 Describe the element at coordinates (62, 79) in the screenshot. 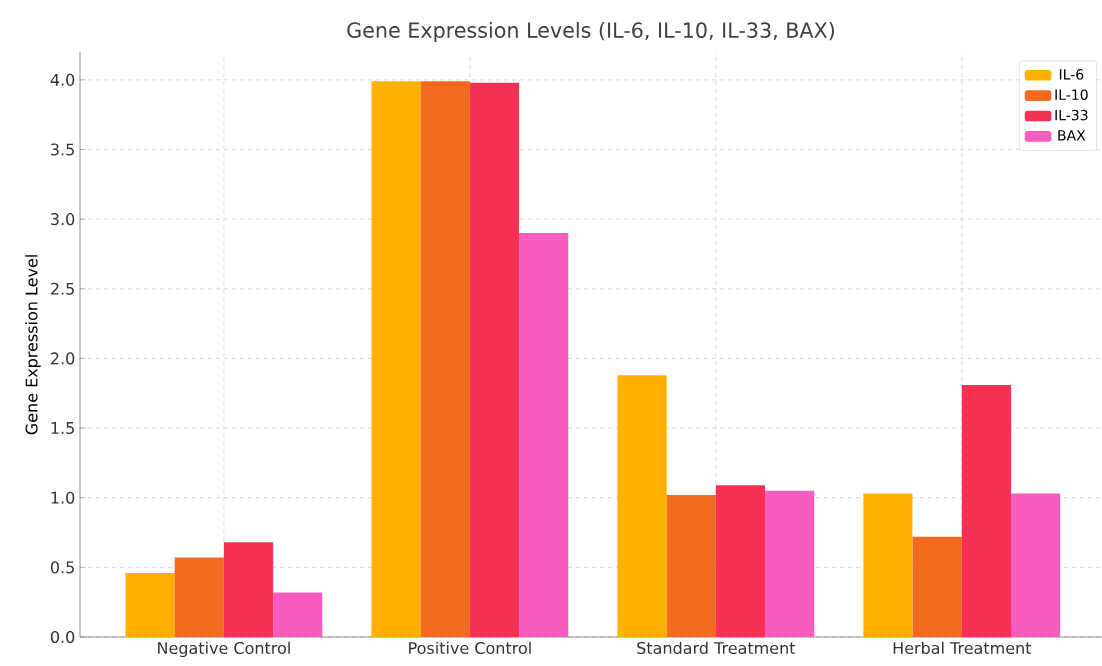

I see `y-tick-label: 4.0` at that location.